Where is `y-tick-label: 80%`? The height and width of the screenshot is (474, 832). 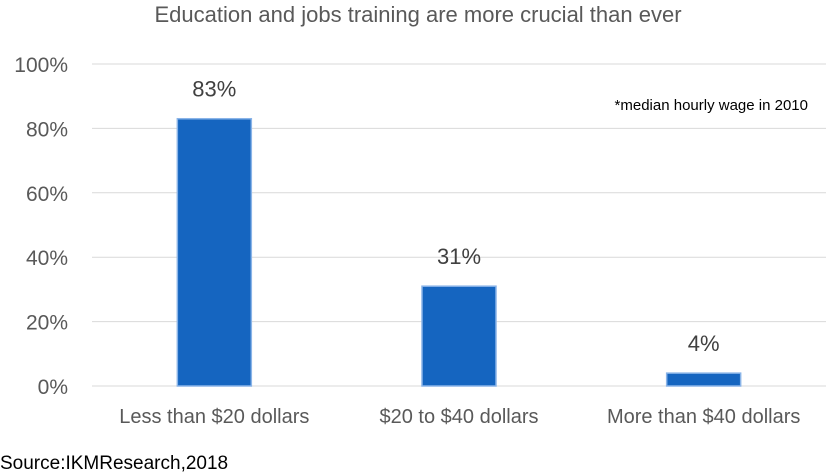 y-tick-label: 80% is located at coordinates (47, 129).